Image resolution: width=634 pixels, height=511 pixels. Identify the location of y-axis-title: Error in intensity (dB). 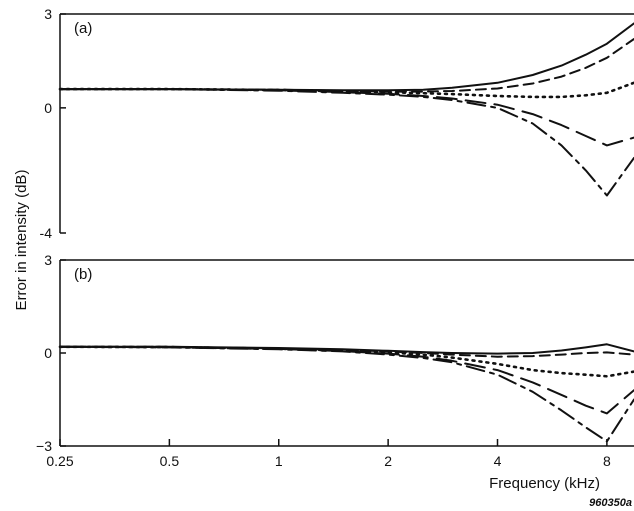
(21, 240).